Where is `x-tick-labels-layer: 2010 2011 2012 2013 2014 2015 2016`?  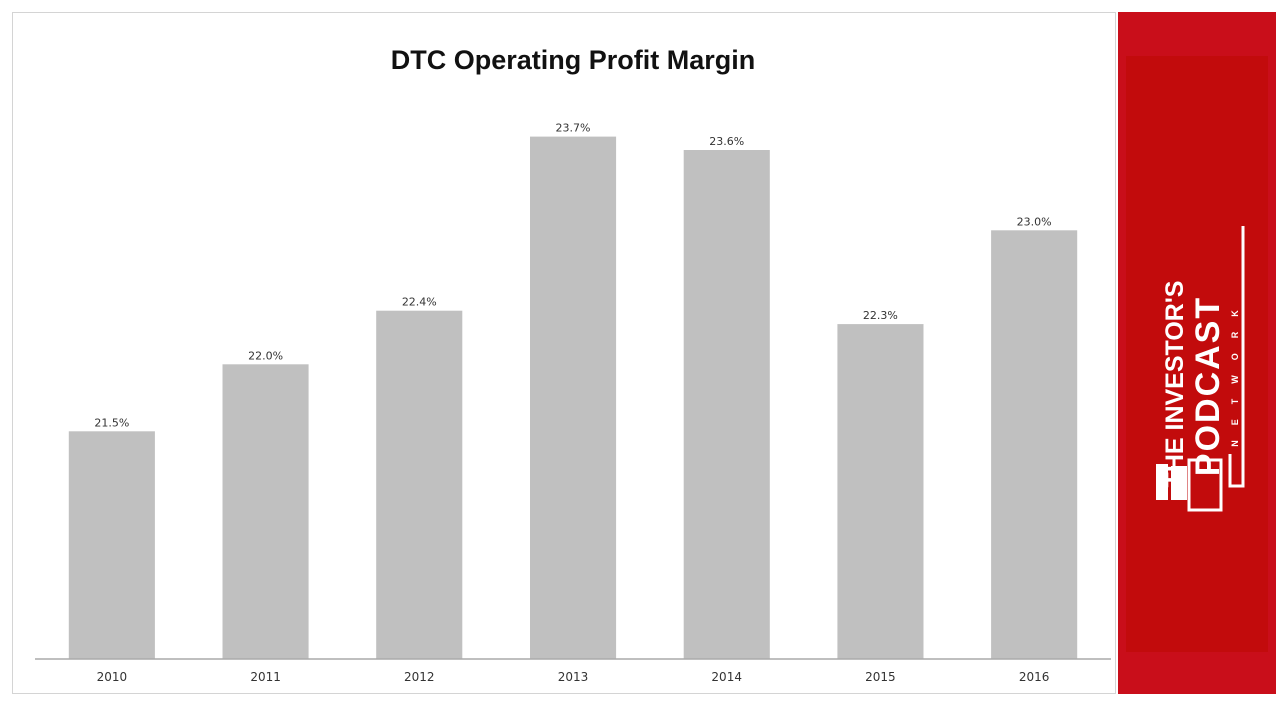 x-tick-labels-layer: 2010 2011 2012 2013 2014 2015 2016 is located at coordinates (573, 677).